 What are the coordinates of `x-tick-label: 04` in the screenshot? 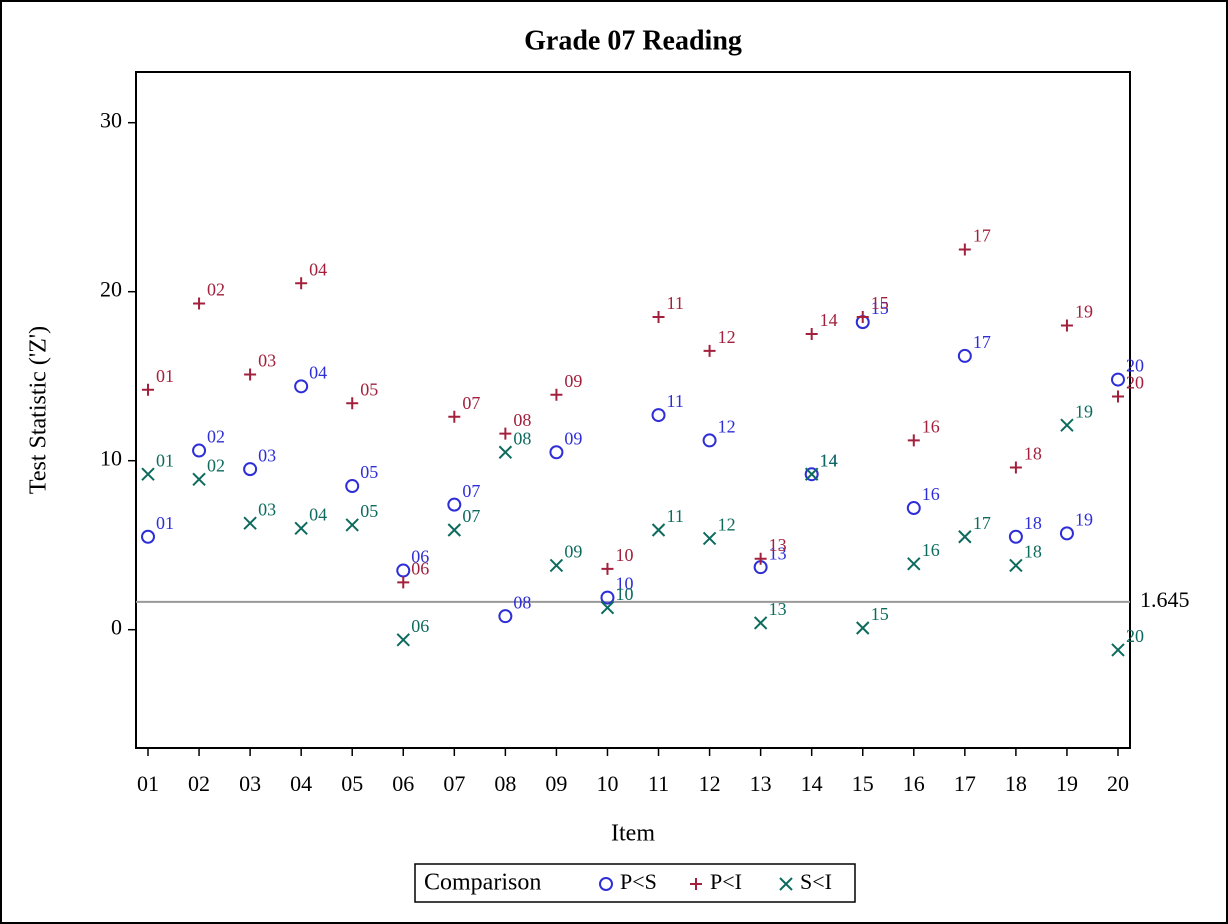 It's located at (301, 783).